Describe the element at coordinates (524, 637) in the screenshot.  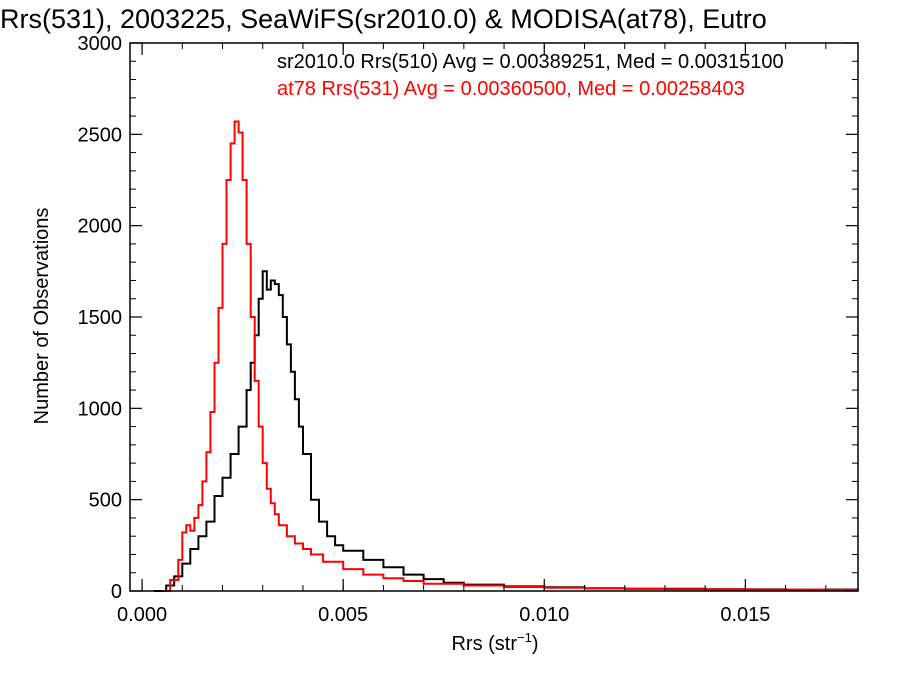
I see `x-axis-label-superscript: −1` at that location.